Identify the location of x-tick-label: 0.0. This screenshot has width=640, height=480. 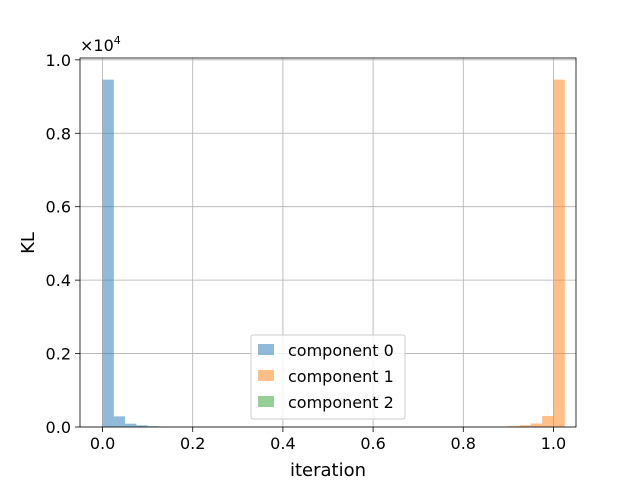
(102, 443).